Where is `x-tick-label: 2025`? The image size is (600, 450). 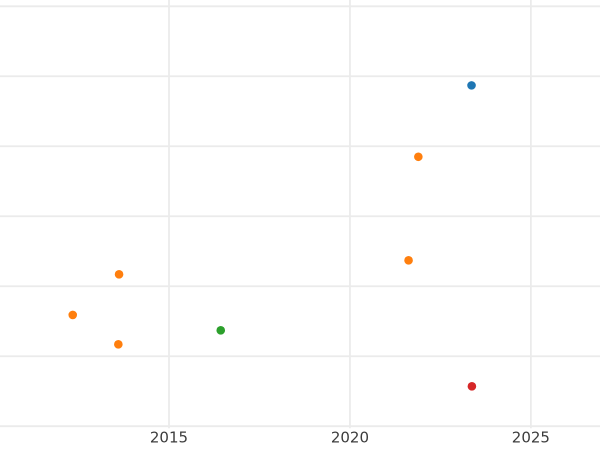 x-tick-label: 2025 is located at coordinates (531, 438).